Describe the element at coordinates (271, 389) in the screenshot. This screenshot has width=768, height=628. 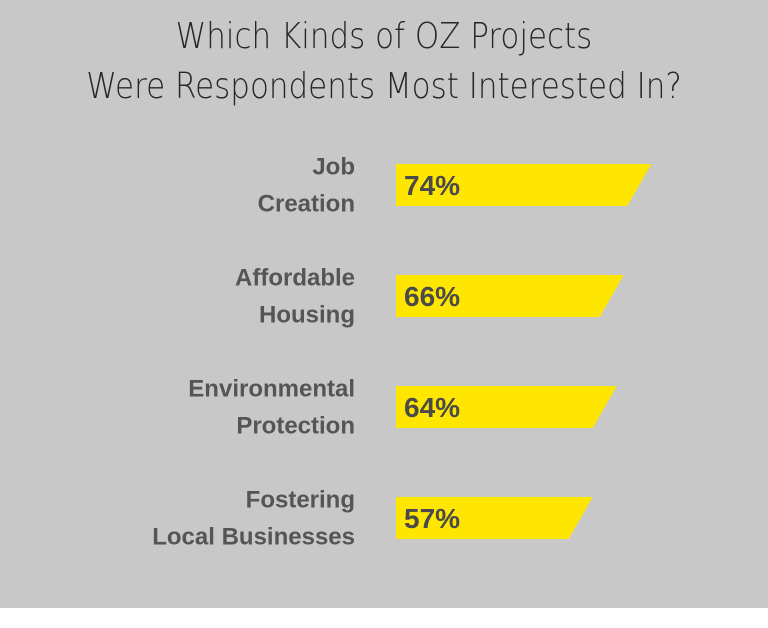
I see `category-label-3-line-1: Environmental` at that location.